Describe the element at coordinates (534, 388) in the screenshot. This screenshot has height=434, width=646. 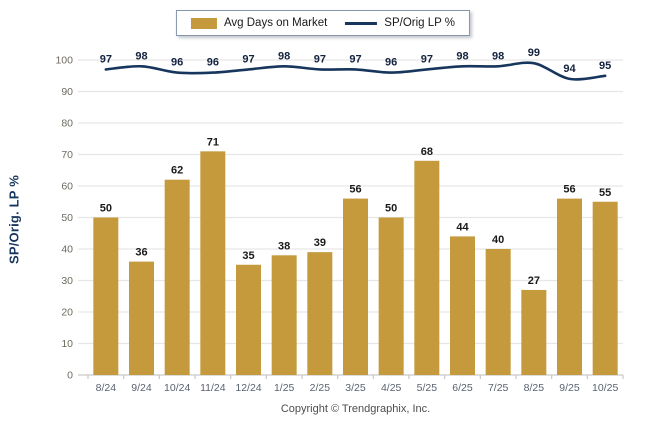
I see `x-axis-label: 8/25` at that location.